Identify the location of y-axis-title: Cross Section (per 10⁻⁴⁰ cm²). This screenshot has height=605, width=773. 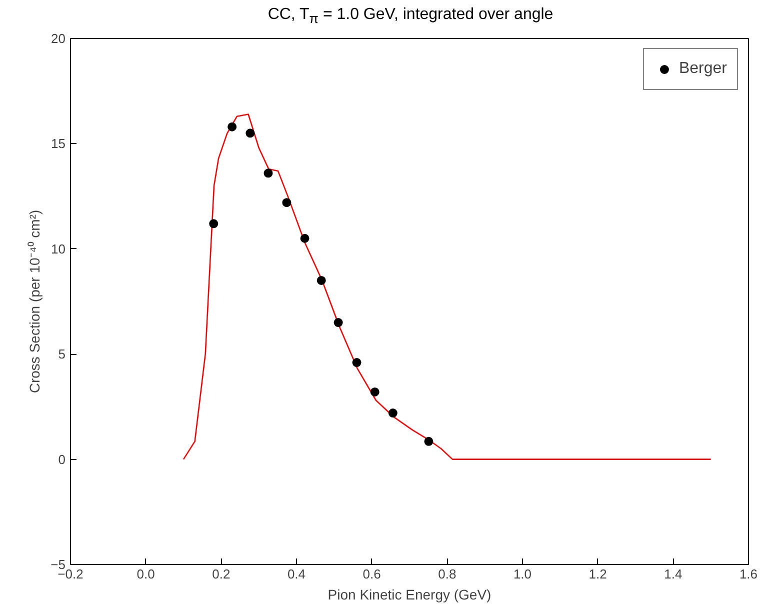
(34, 302).